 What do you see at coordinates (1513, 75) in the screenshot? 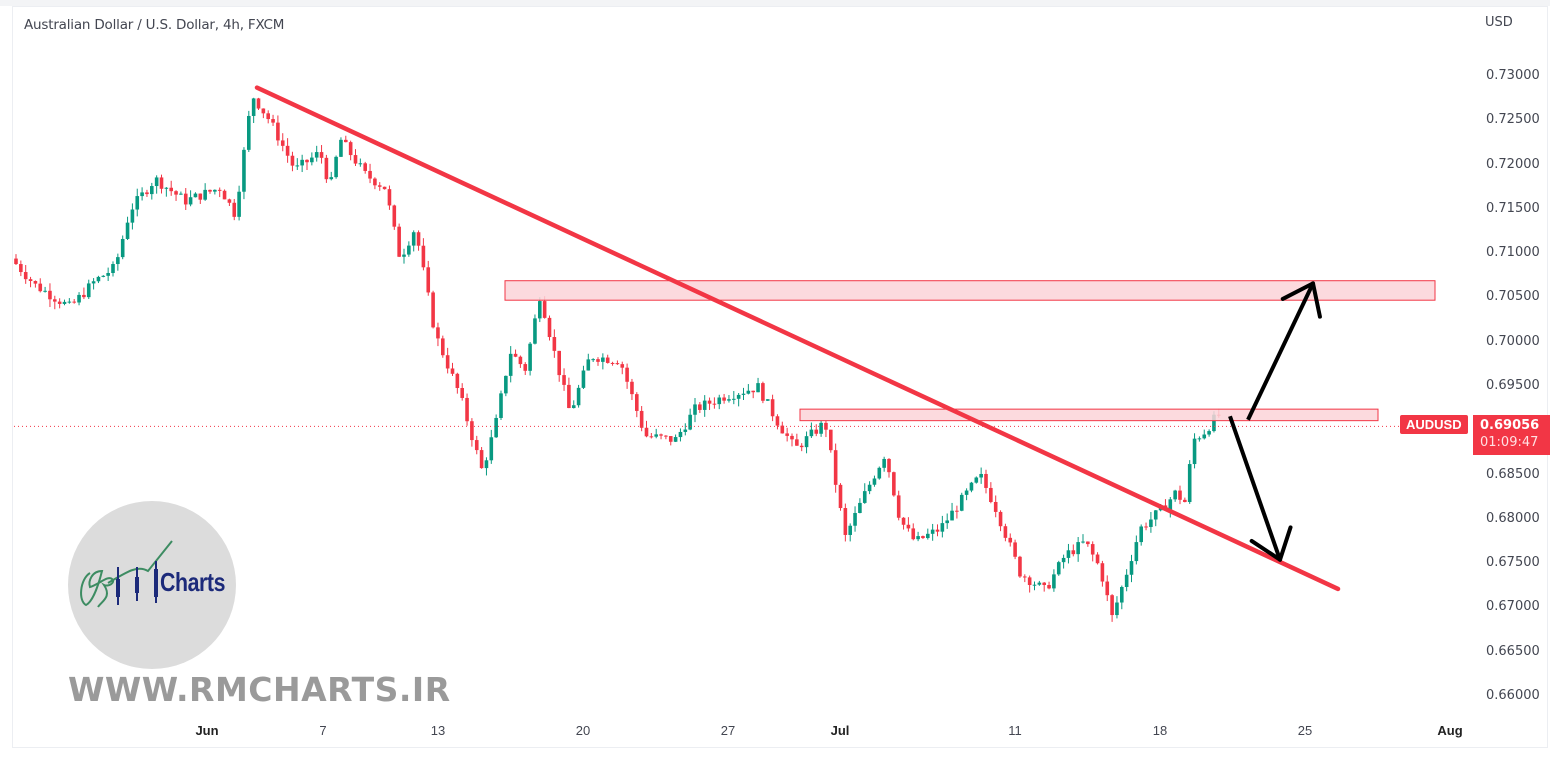
I see `price-tick-label: 0.73000` at bounding box center [1513, 75].